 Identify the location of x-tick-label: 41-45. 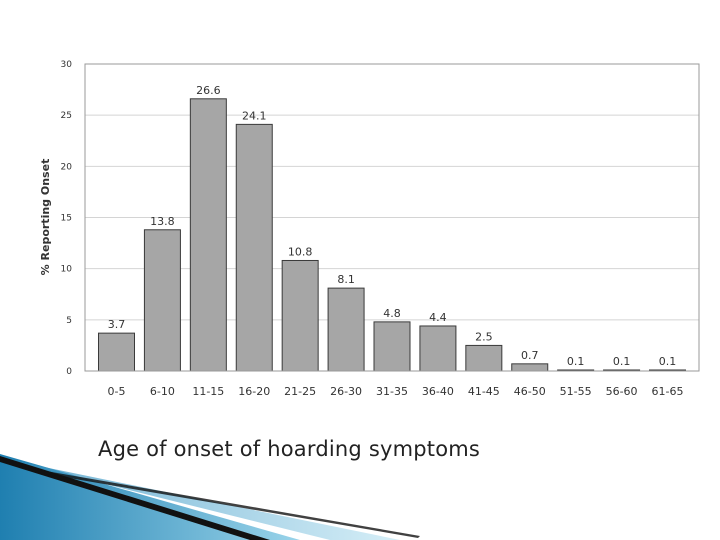
(484, 391).